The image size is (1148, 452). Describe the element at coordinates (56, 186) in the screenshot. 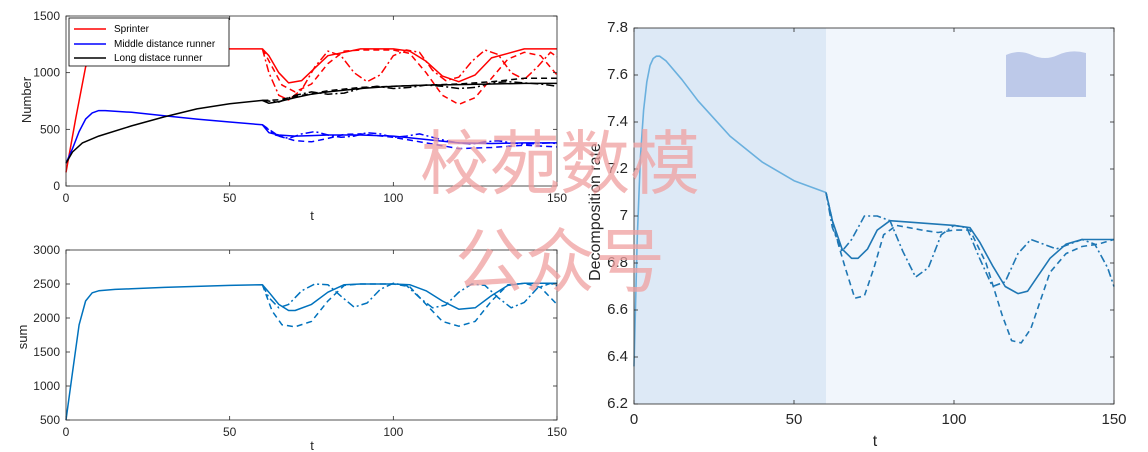

I see `y-tick-label: 0` at that location.